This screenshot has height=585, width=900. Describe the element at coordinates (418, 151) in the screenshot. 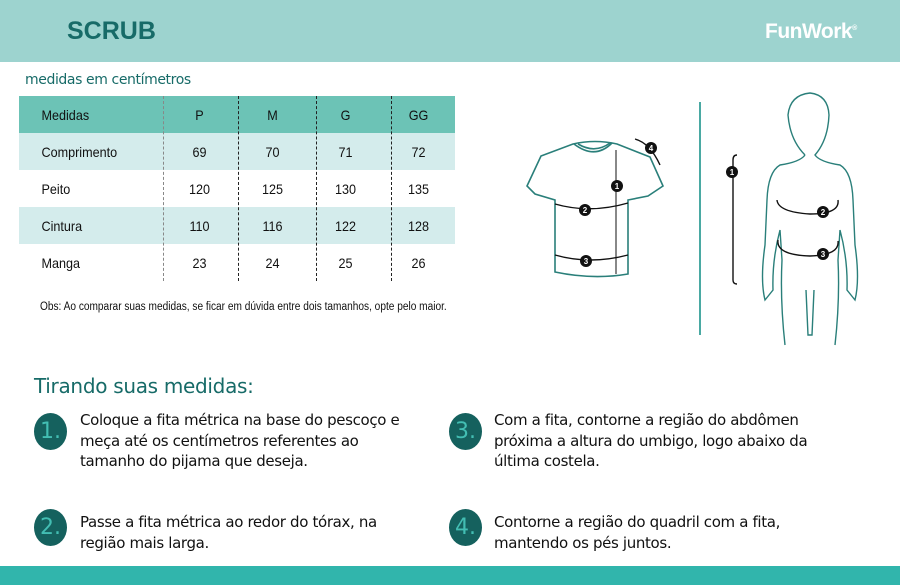

I see `size-value: 72` at that location.